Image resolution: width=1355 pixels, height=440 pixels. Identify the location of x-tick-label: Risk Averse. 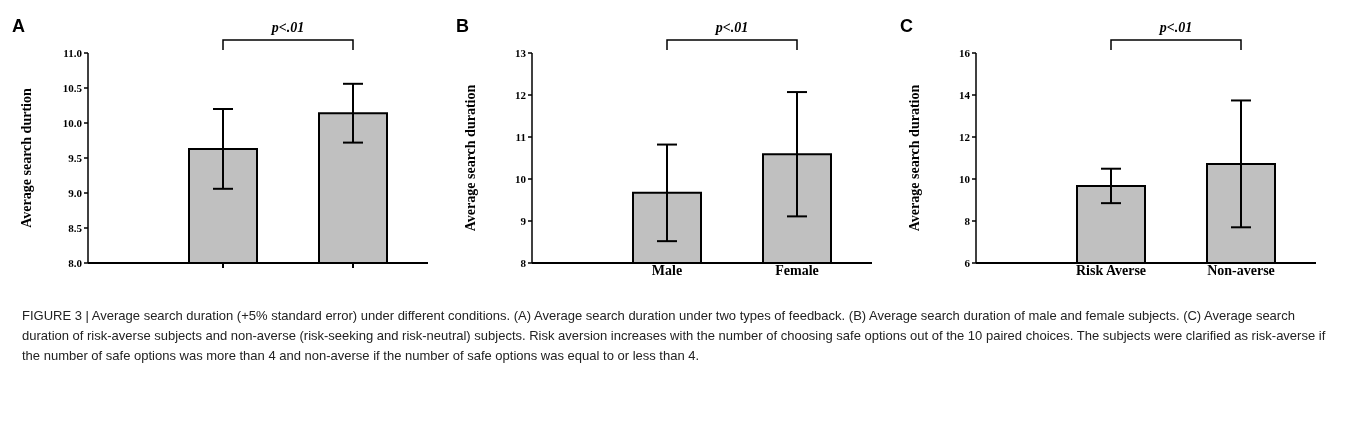
(1111, 270).